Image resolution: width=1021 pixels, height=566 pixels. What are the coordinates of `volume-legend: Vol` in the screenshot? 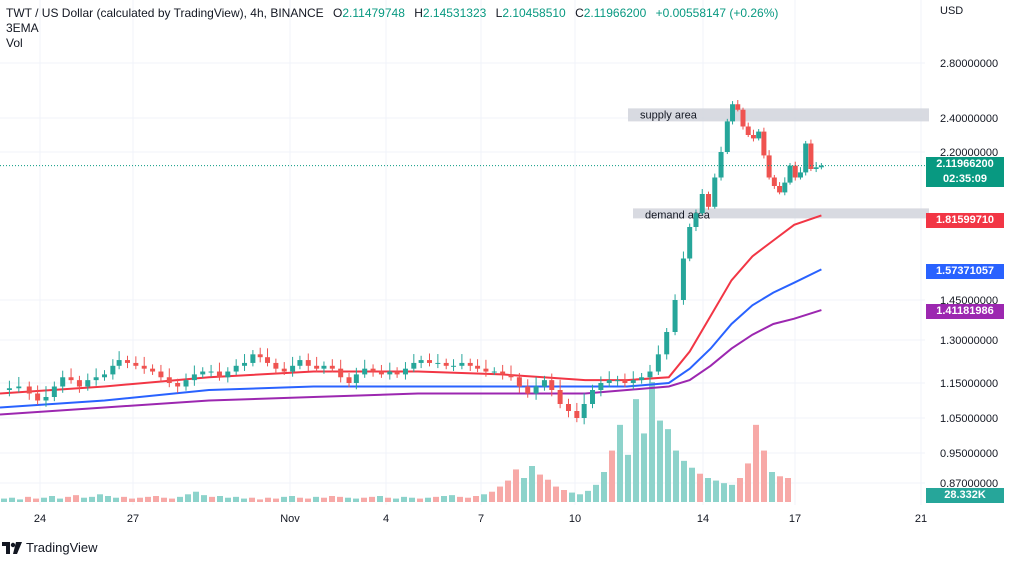 It's located at (14, 43).